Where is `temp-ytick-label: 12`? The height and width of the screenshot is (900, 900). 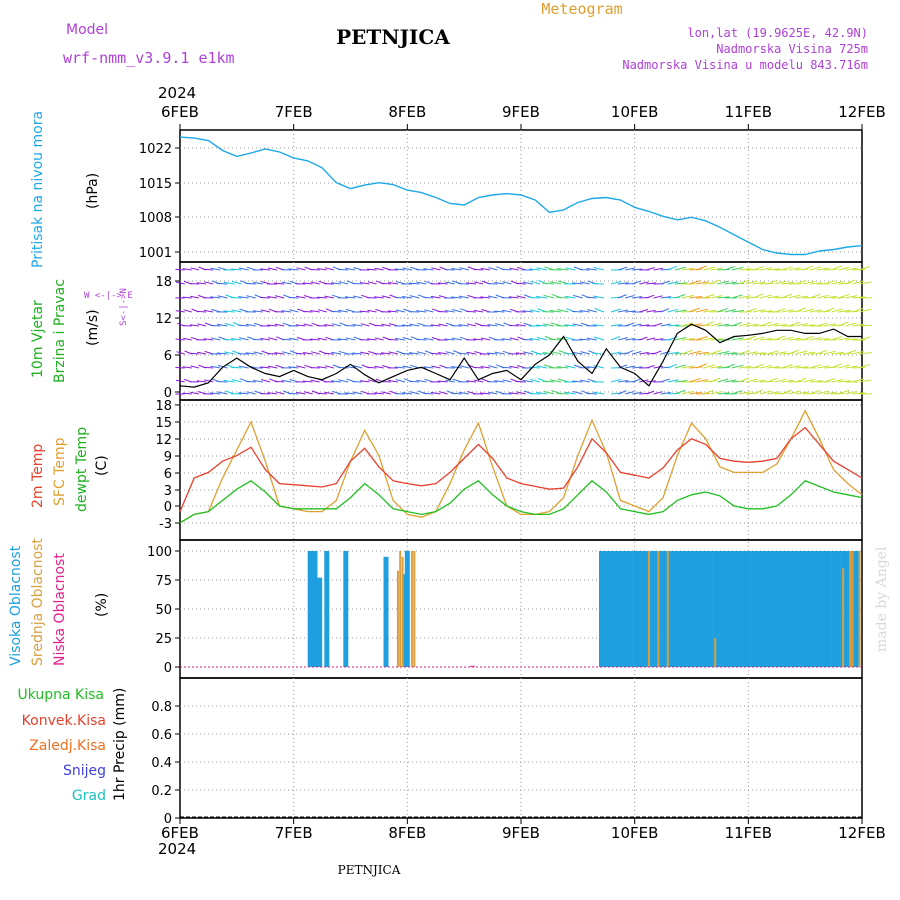 temp-ytick-label: 12 is located at coordinates (163, 440).